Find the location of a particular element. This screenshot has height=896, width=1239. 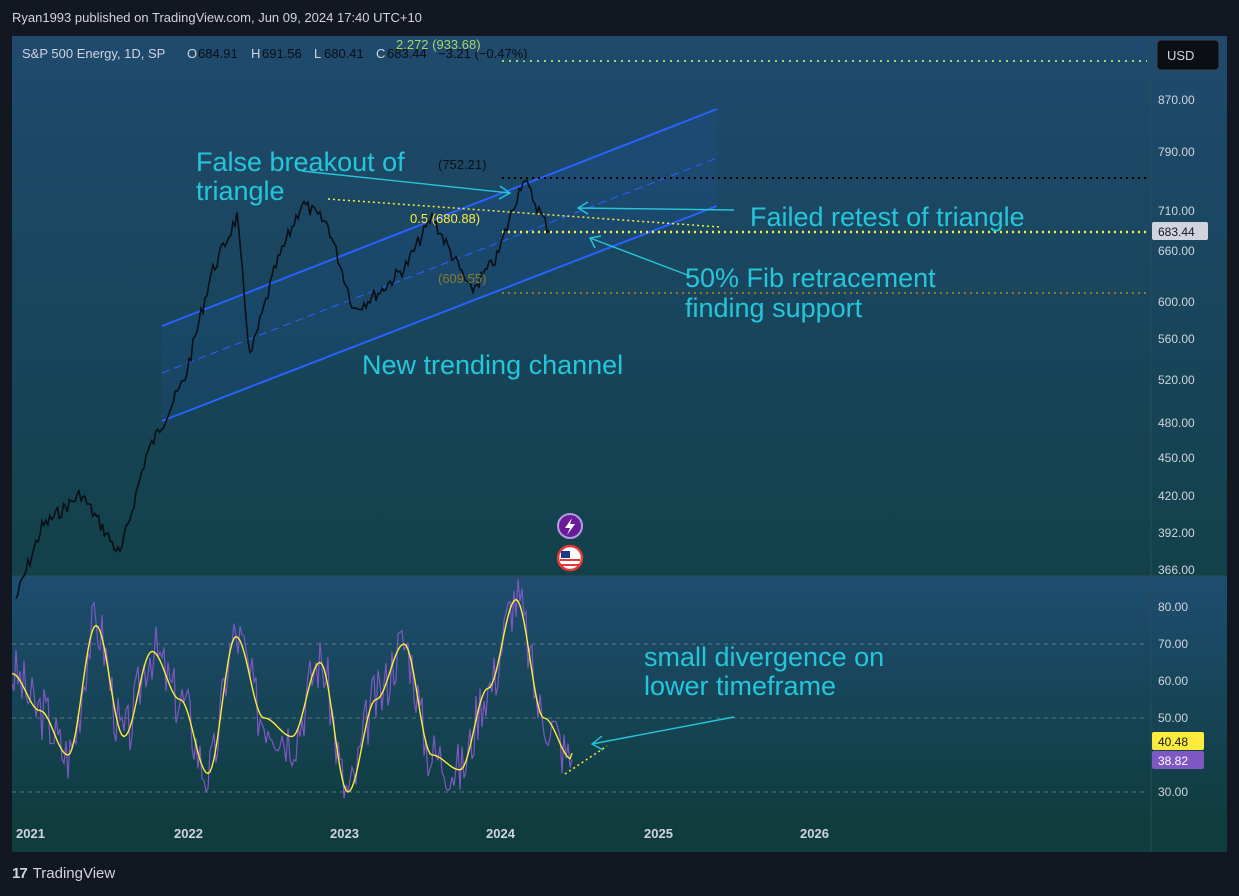

price-tick: 520.00 is located at coordinates (1176, 380).